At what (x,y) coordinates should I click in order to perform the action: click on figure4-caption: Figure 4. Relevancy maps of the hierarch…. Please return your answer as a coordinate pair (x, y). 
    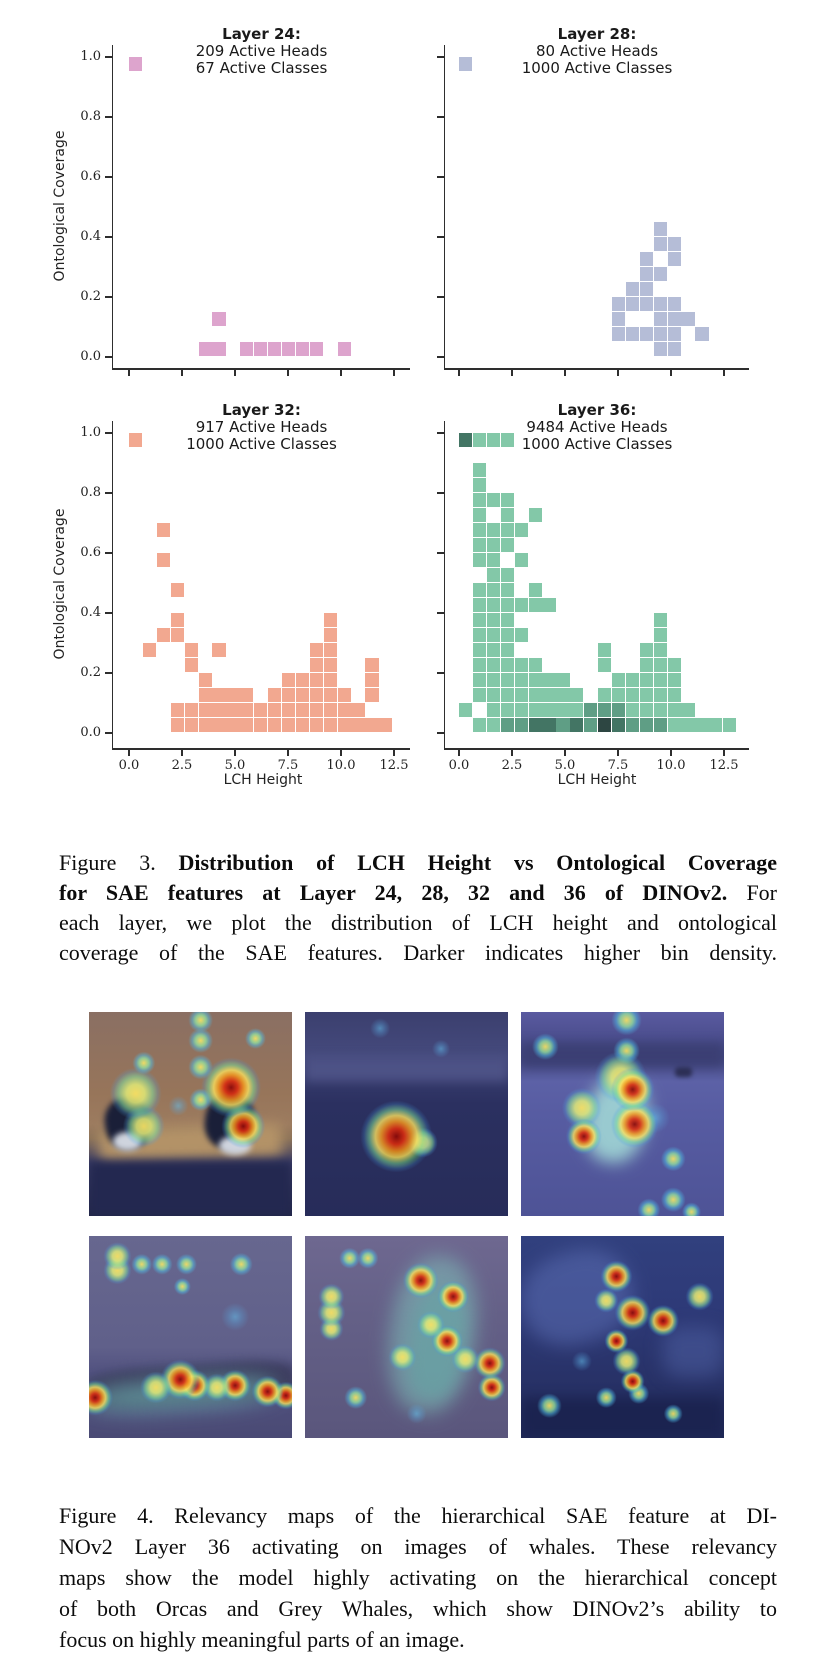
    Looking at the image, I should click on (418, 1577).